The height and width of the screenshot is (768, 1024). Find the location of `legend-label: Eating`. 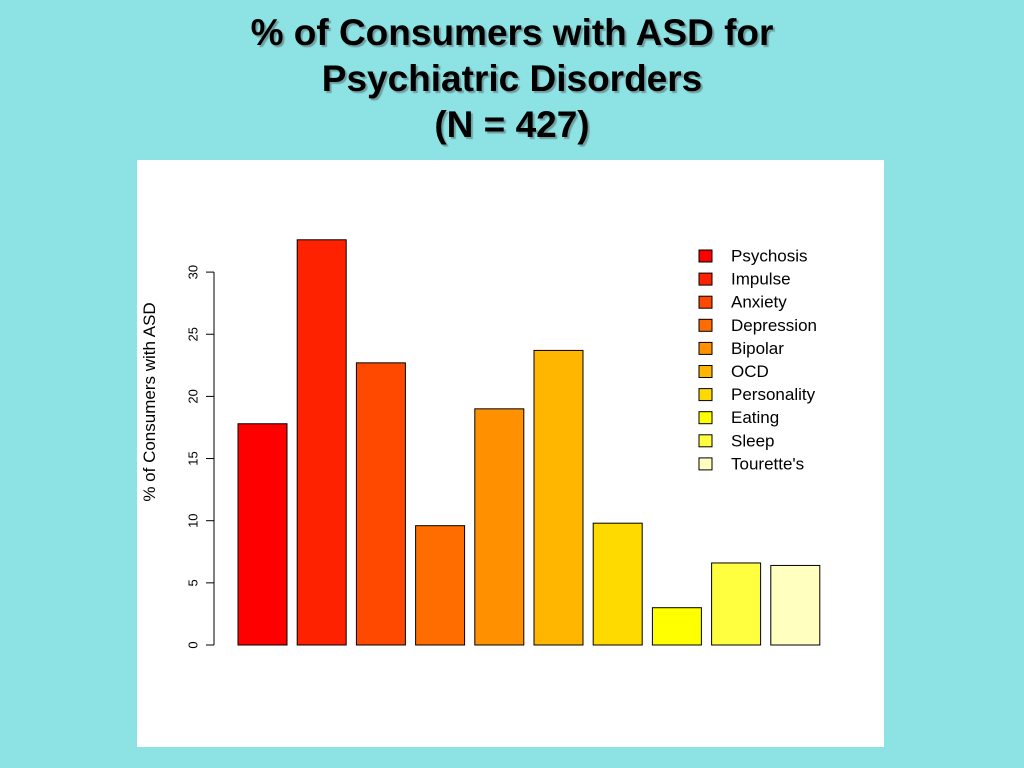

legend-label: Eating is located at coordinates (755, 417).